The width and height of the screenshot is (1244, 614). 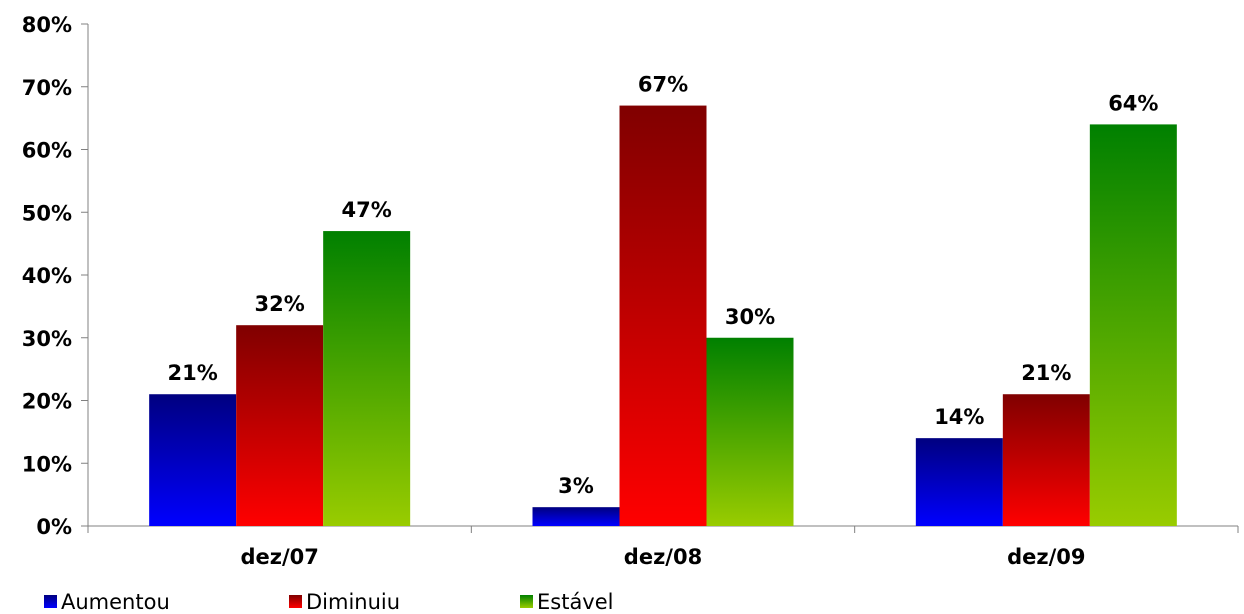 What do you see at coordinates (47, 213) in the screenshot?
I see `y-tick-label: 50%` at bounding box center [47, 213].